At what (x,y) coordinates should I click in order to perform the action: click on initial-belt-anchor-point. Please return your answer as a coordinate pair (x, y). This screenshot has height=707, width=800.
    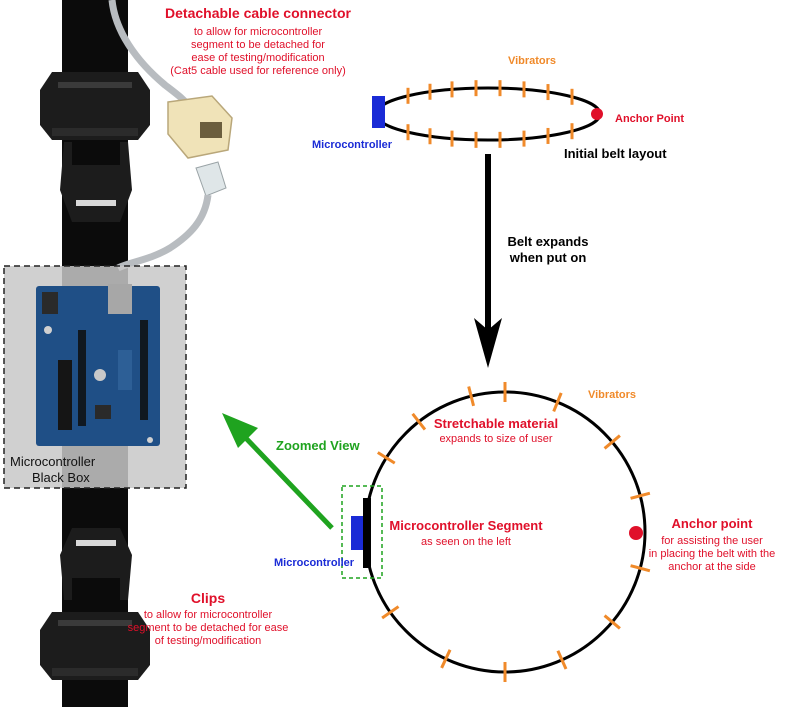
    Looking at the image, I should click on (597, 114).